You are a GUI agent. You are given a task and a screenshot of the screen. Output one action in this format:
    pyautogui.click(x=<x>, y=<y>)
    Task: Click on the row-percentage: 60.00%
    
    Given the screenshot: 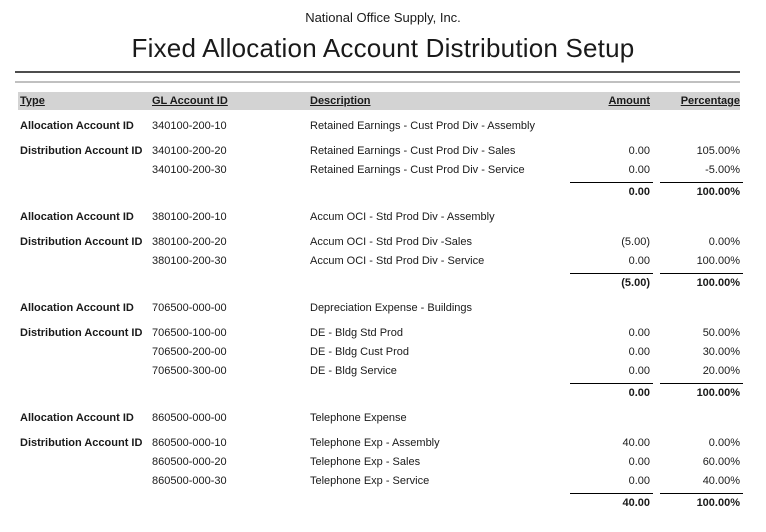 What is the action you would take?
    pyautogui.click(x=721, y=462)
    